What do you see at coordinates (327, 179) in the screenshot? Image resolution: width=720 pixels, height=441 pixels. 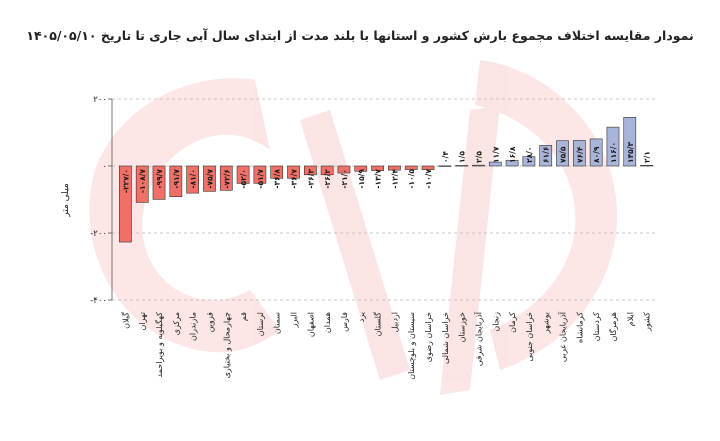 I see `bar-value-label: -۲۶/۲` at bounding box center [327, 179].